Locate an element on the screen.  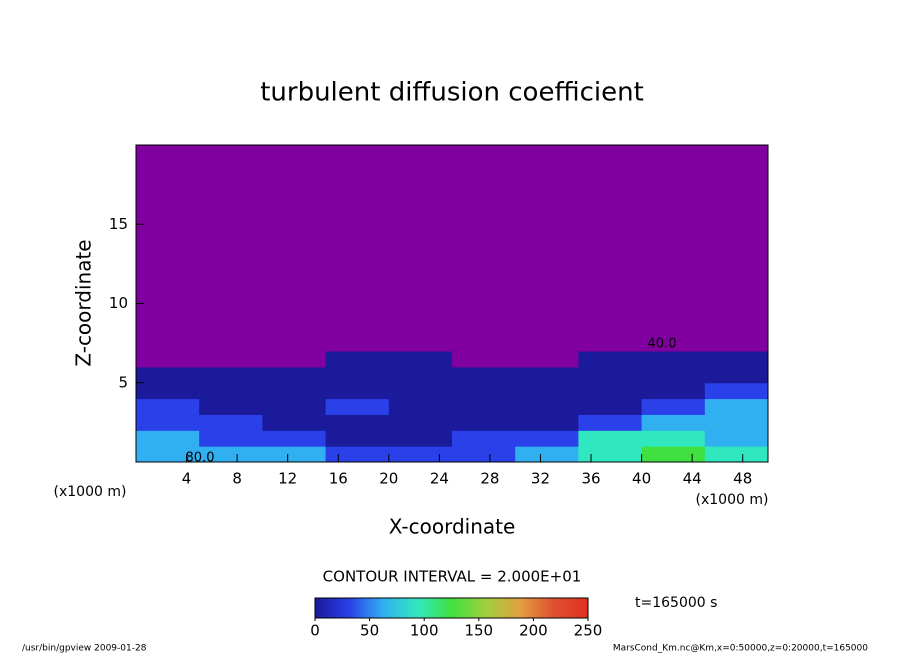
colorbar-tick-label: 150 is located at coordinates (478, 631).